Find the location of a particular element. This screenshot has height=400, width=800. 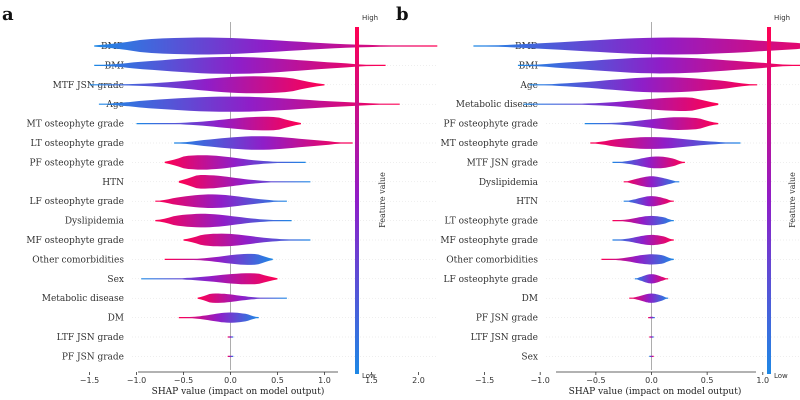

panel-a-xlabel: SHAP value (impact on model output) is located at coordinates (238, 391).